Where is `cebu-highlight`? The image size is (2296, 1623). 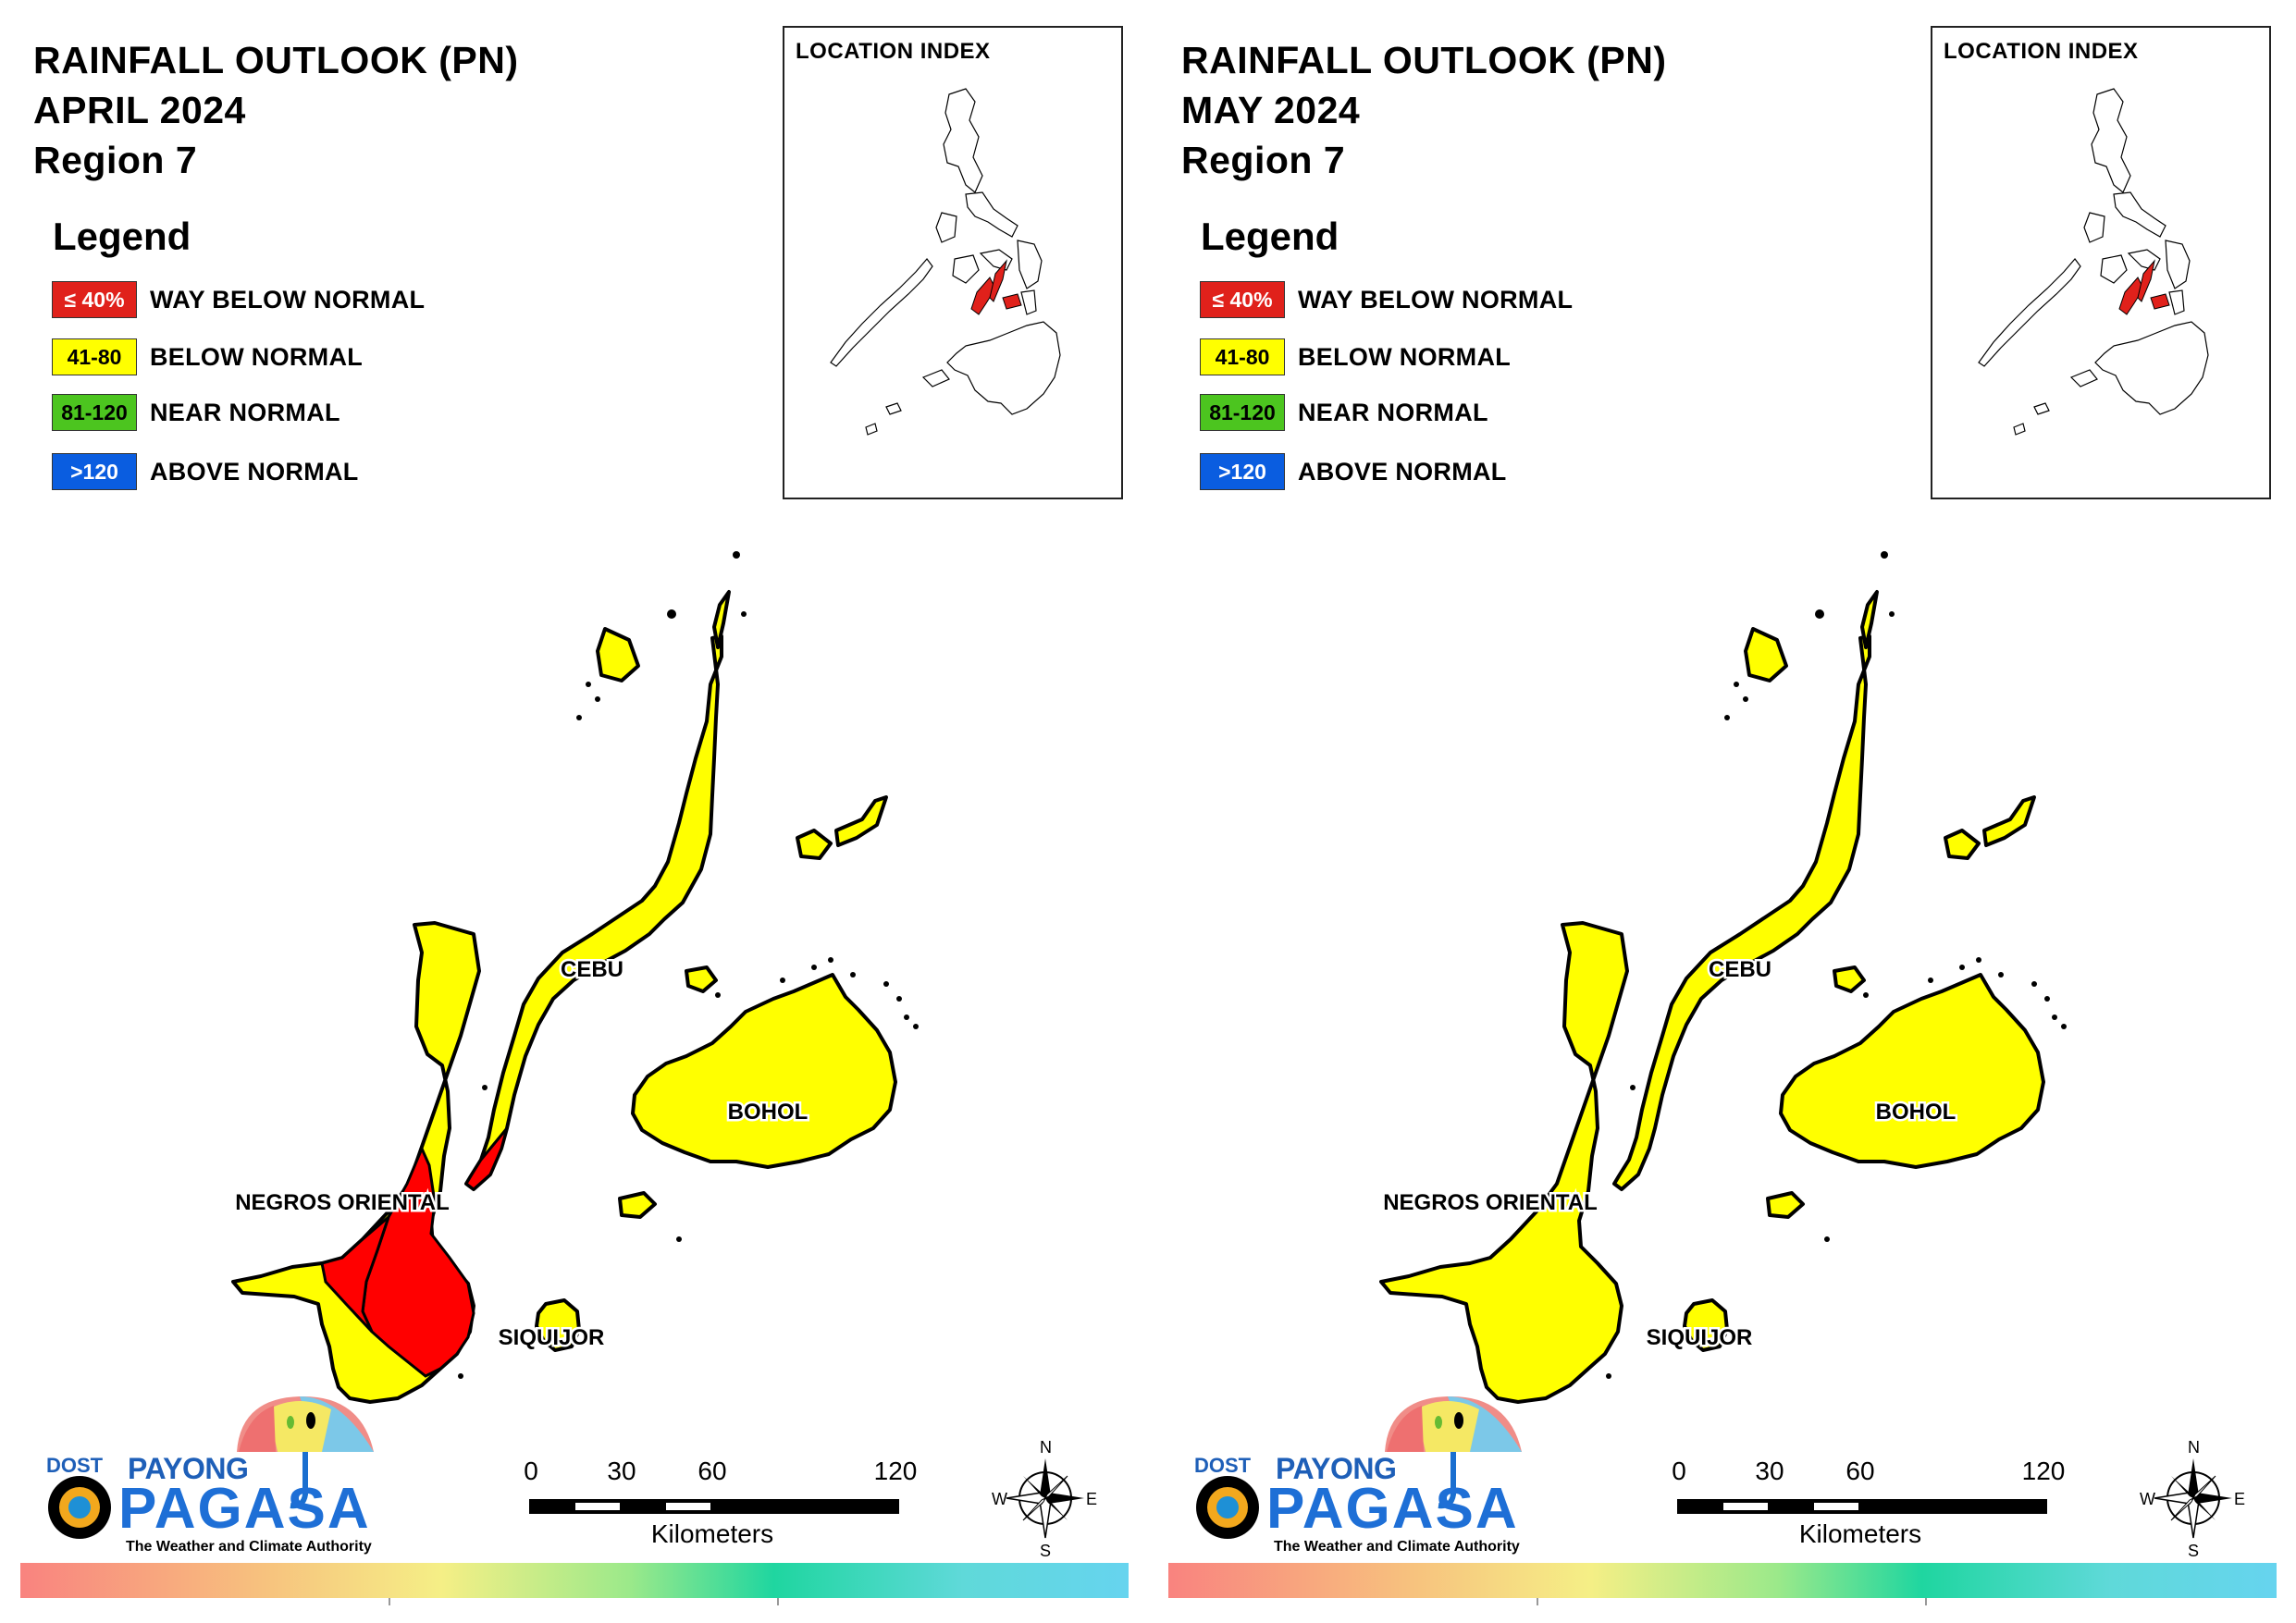 cebu-highlight is located at coordinates (998, 280).